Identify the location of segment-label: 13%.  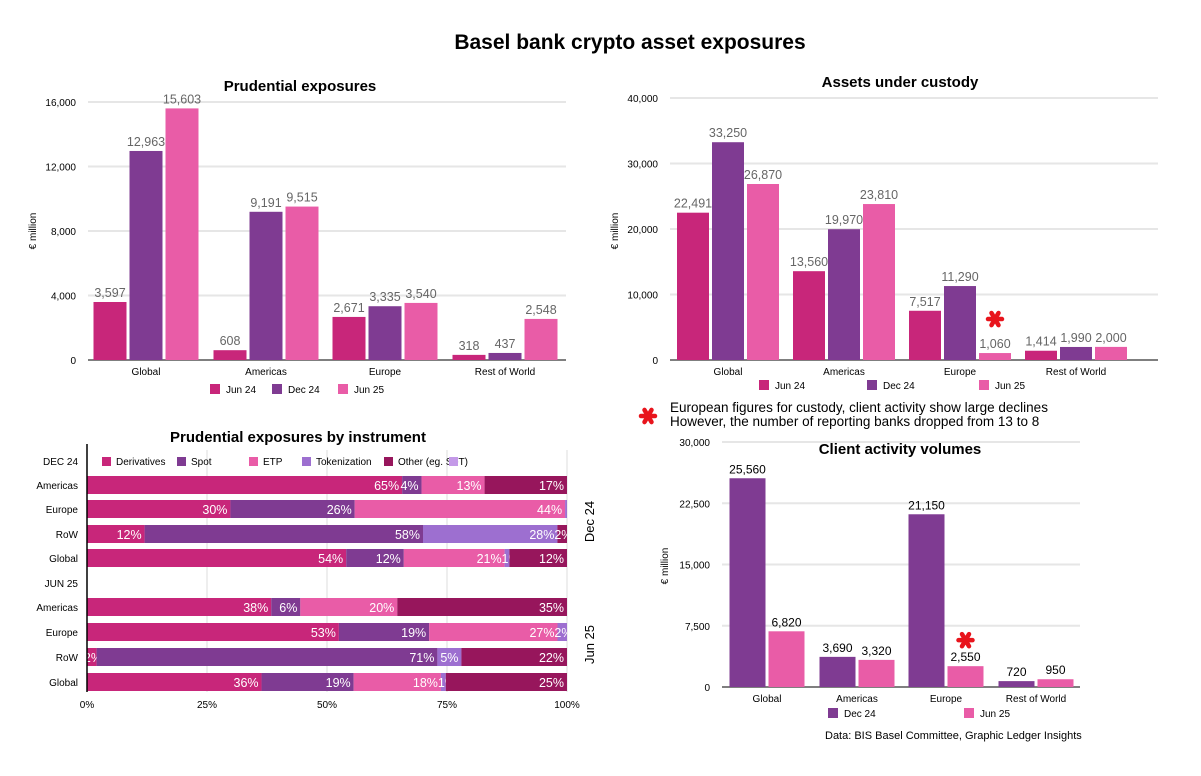
(469, 486).